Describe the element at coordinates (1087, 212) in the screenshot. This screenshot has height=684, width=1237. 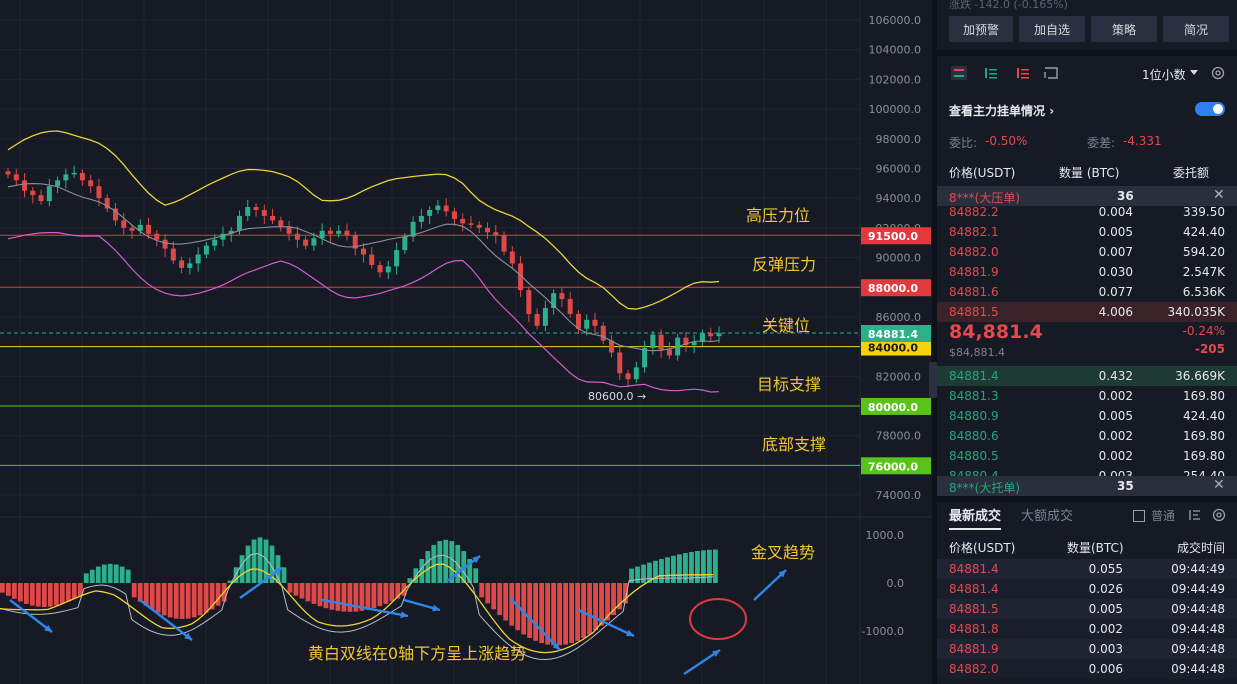
I see `ask-row: 84882.2 0.004 339.50` at that location.